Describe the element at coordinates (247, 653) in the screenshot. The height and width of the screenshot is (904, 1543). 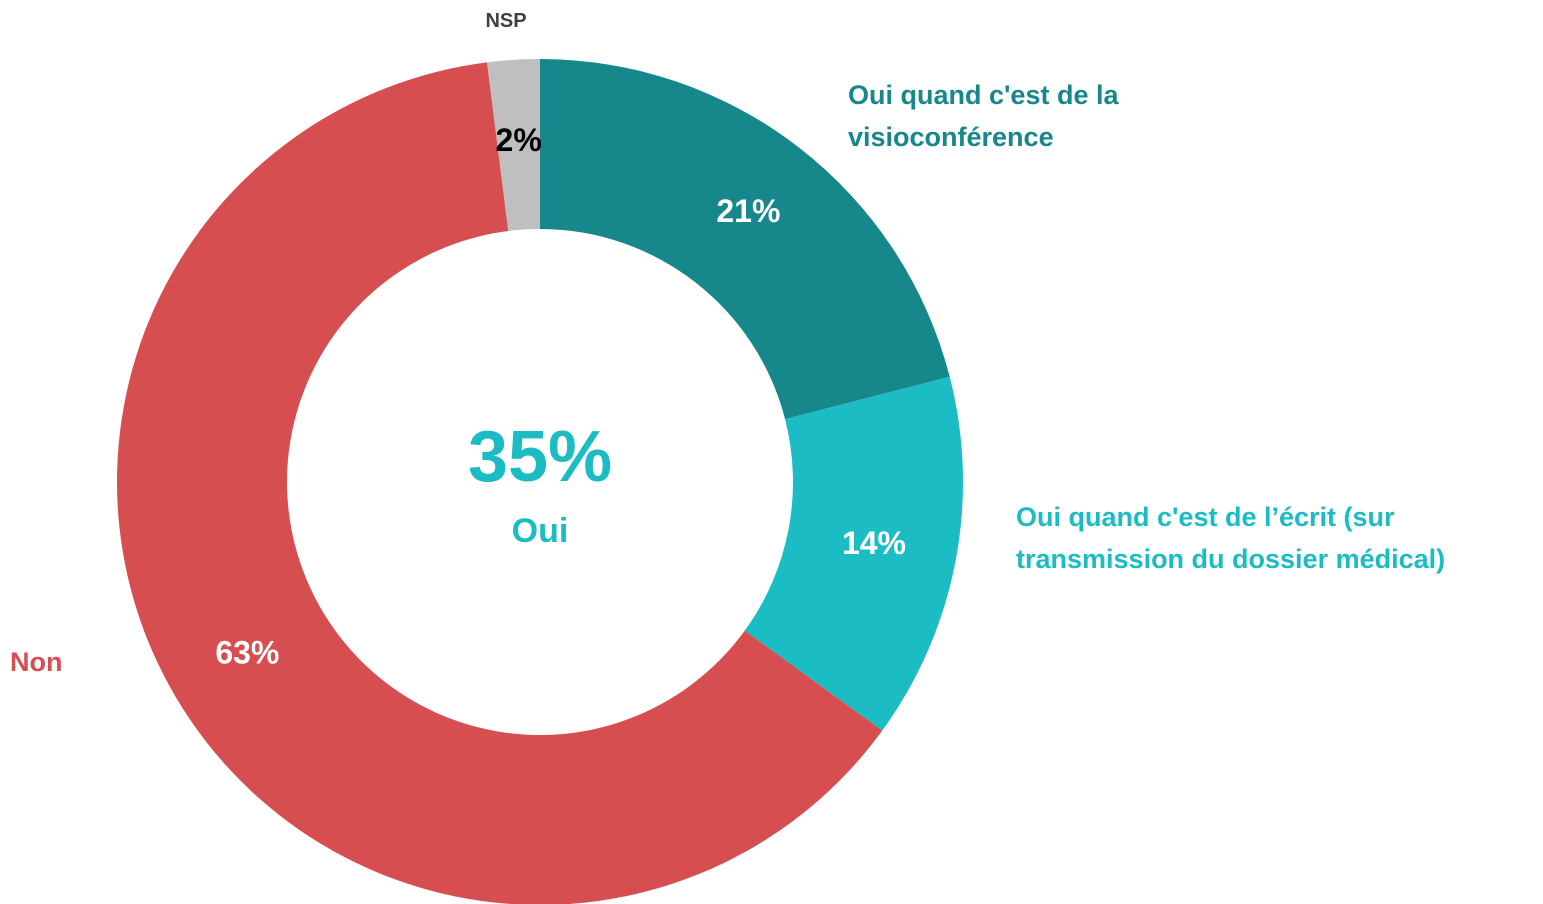
I see `data-label: 63%` at that location.